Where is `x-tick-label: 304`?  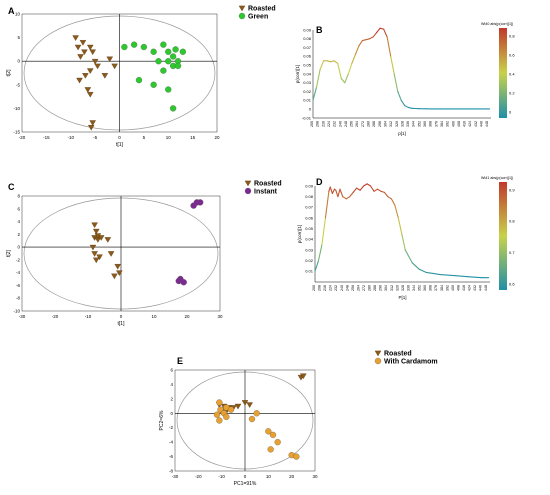 x-tick-label: 304 is located at coordinates (385, 124).